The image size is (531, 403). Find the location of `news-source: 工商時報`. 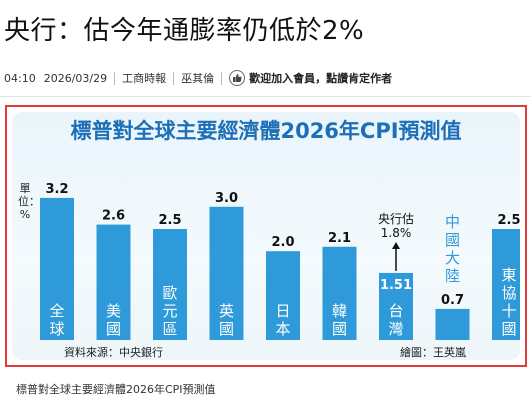

news-source: 工商時報 is located at coordinates (144, 78).